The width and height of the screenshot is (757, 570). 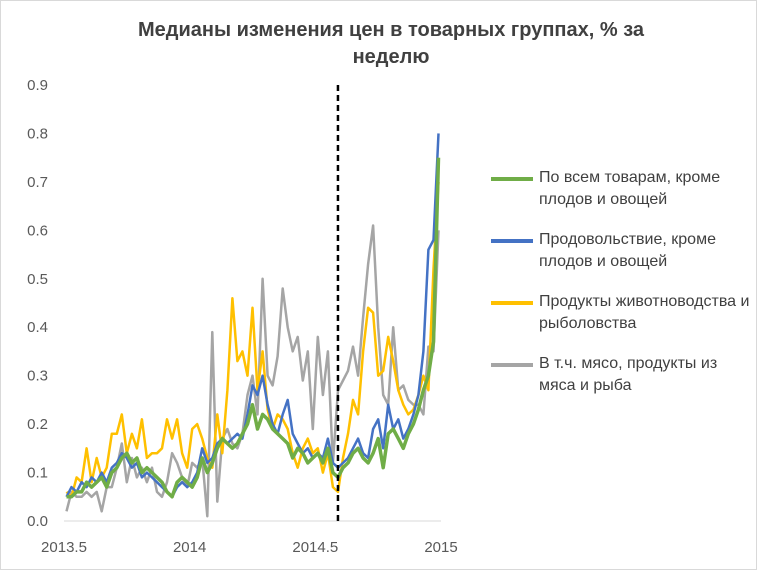 I want to click on legend-item: В т.ч. мясо, продукты из мяса и рыба, so click(x=621, y=375).